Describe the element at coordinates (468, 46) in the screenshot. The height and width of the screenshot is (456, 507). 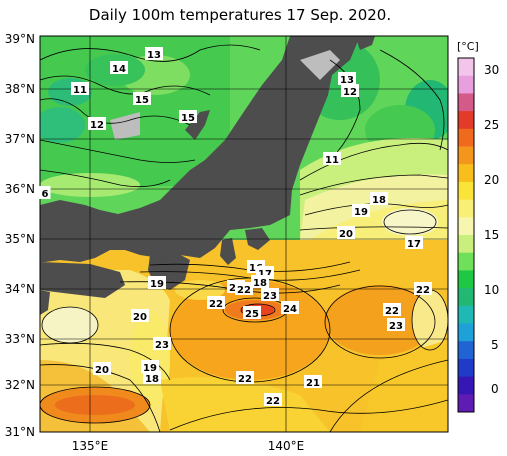
I see `colorbar-unit: [°C]` at that location.